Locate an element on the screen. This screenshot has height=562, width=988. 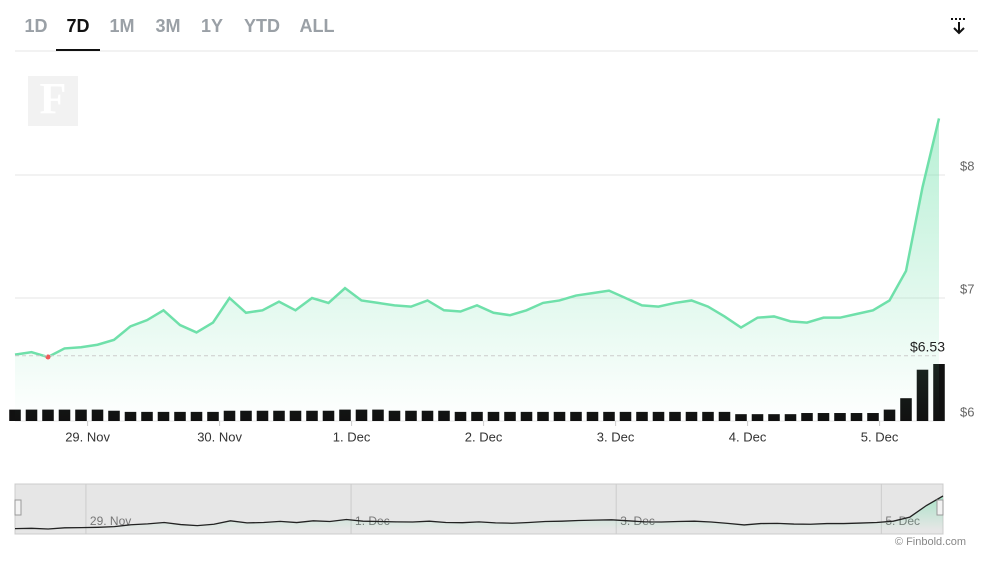
x-tick-label: 4. Dec is located at coordinates (748, 436).